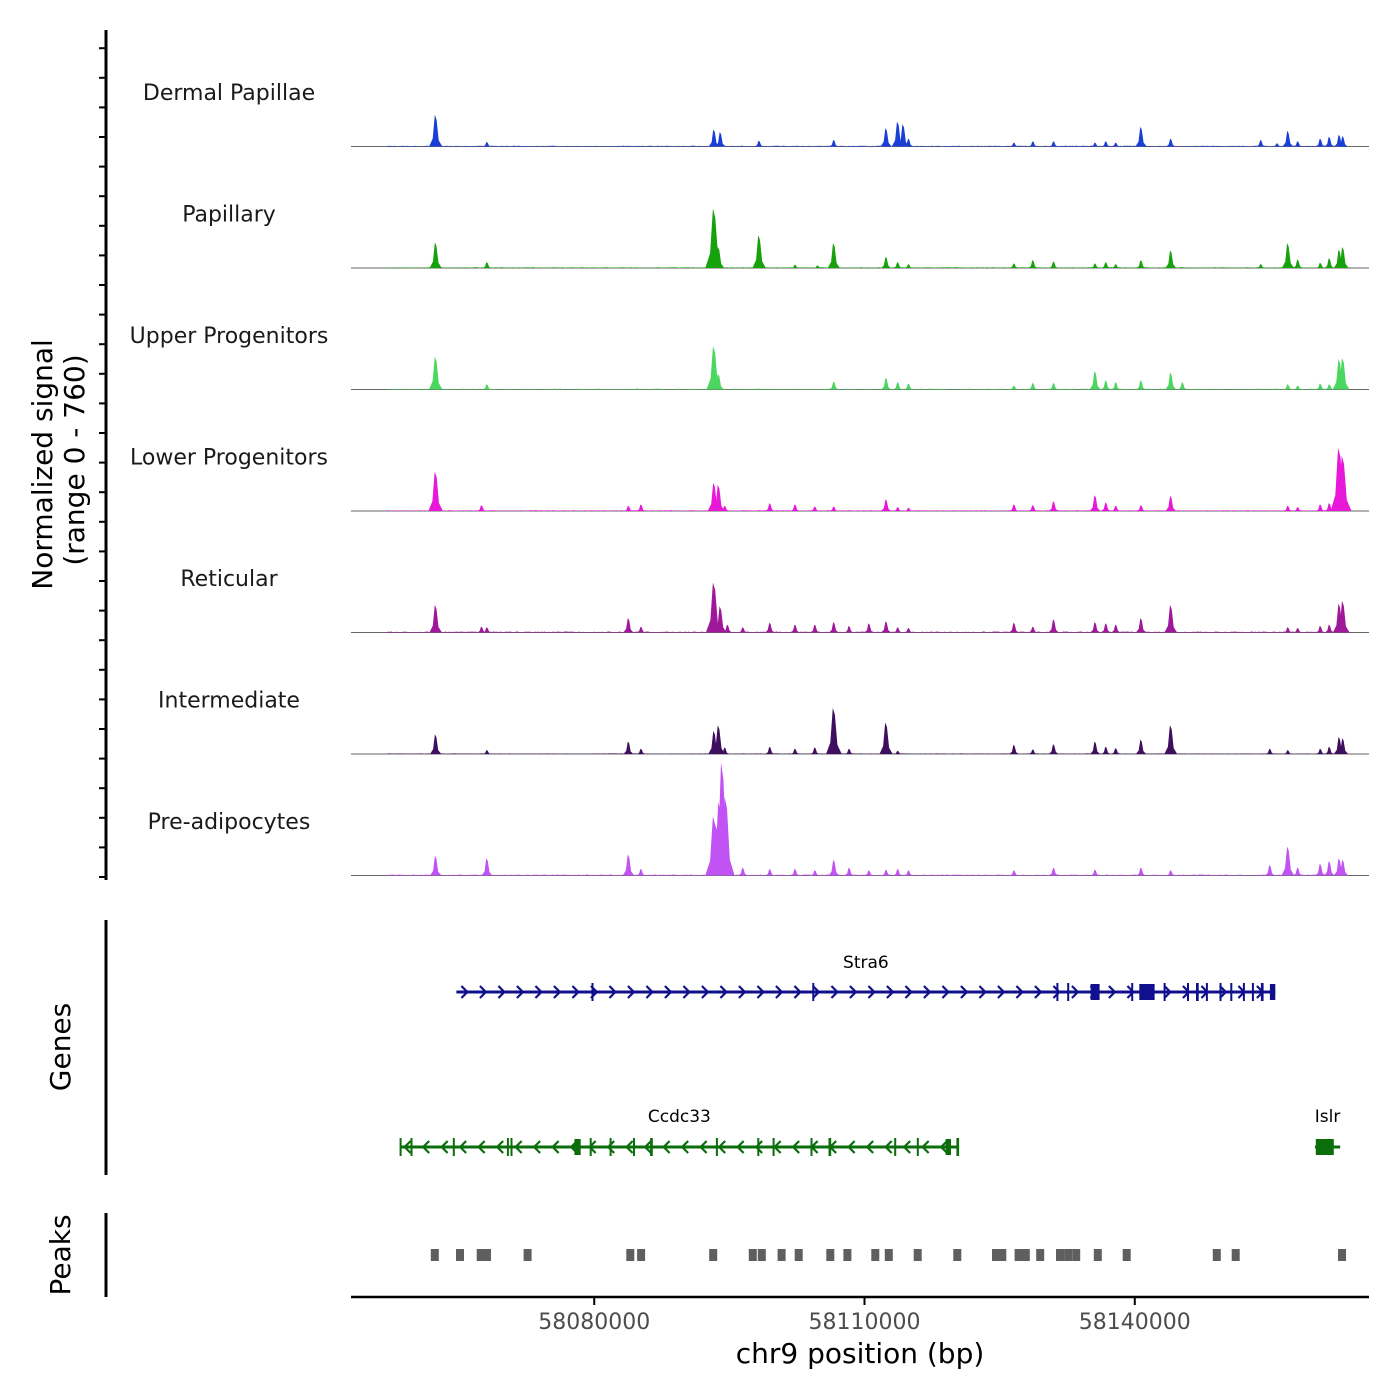 The width and height of the screenshot is (1400, 1400). I want to click on track-pre-adipocytes: Pre-adipocytes, so click(758, 819).